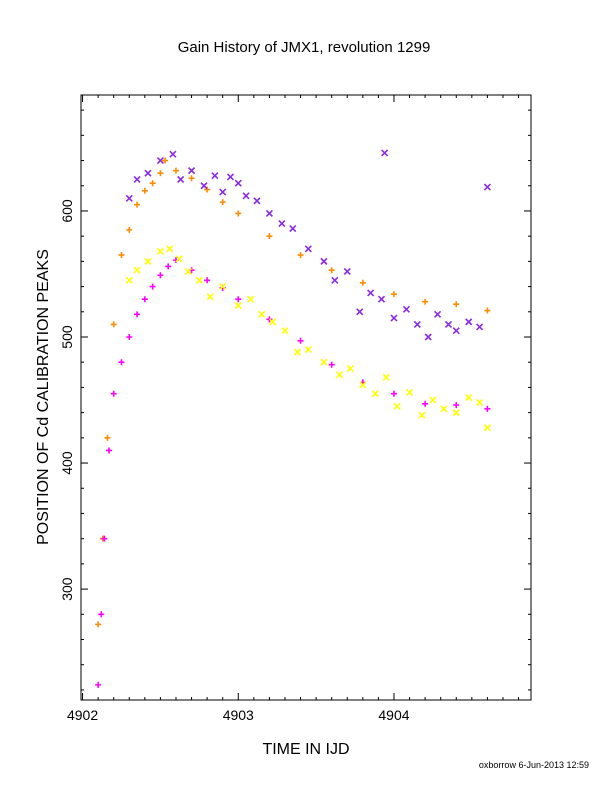  Describe the element at coordinates (238, 715) in the screenshot. I see `x-tick-label: 4903` at that location.